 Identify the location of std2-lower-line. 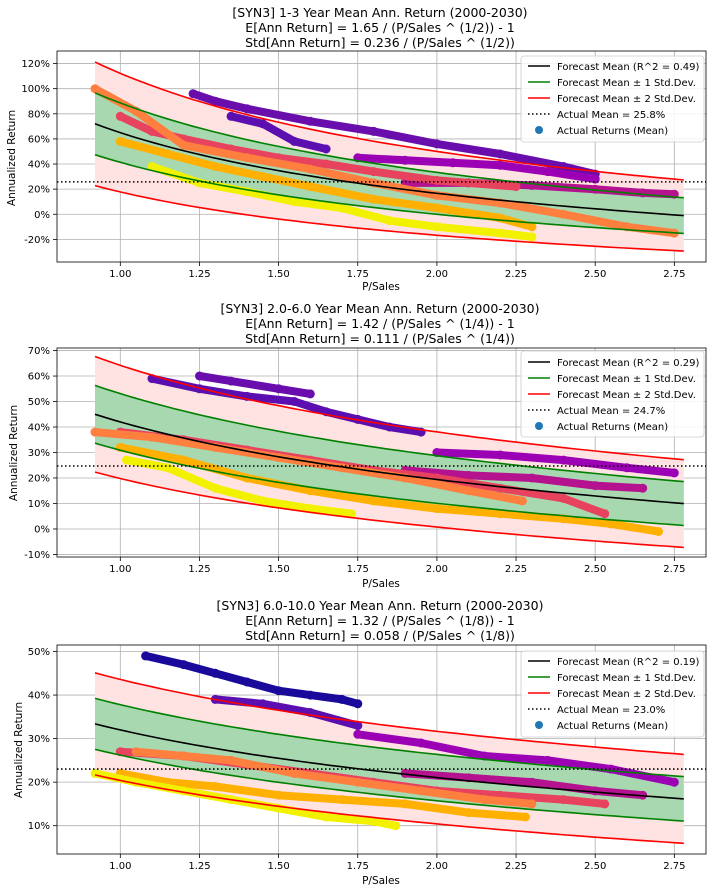
(389, 218).